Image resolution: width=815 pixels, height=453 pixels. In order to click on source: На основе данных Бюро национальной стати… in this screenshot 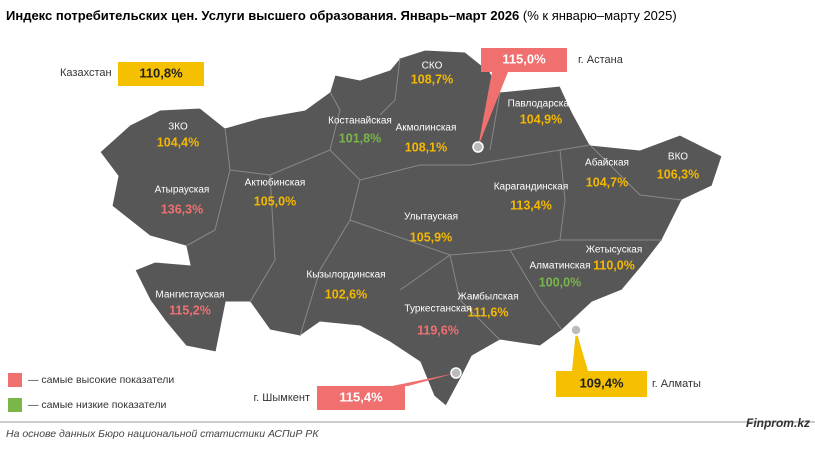, I will do `click(162, 434)`.